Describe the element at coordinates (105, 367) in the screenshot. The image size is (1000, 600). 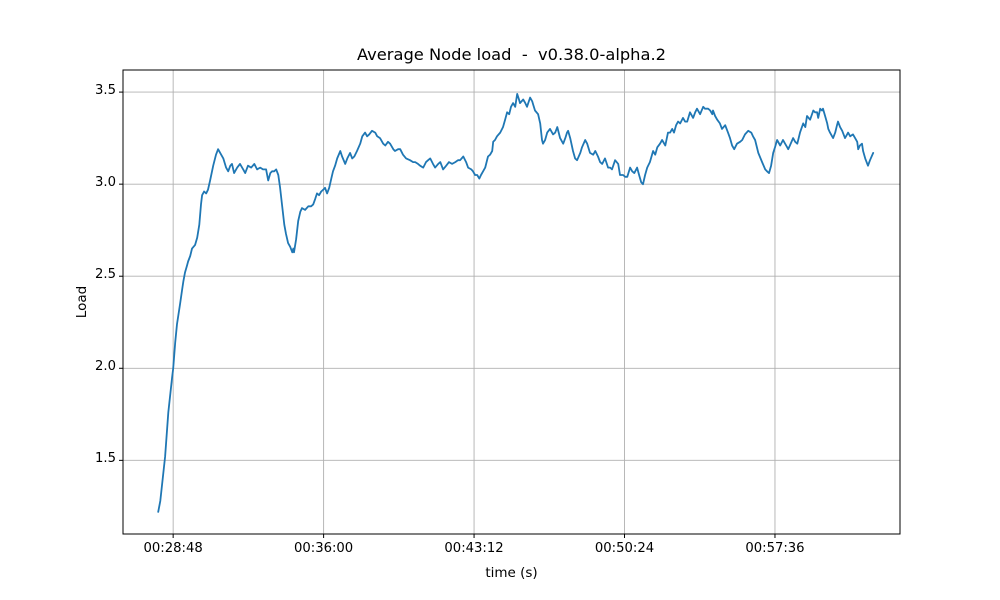
I see `y-tick-label: 2.0` at that location.